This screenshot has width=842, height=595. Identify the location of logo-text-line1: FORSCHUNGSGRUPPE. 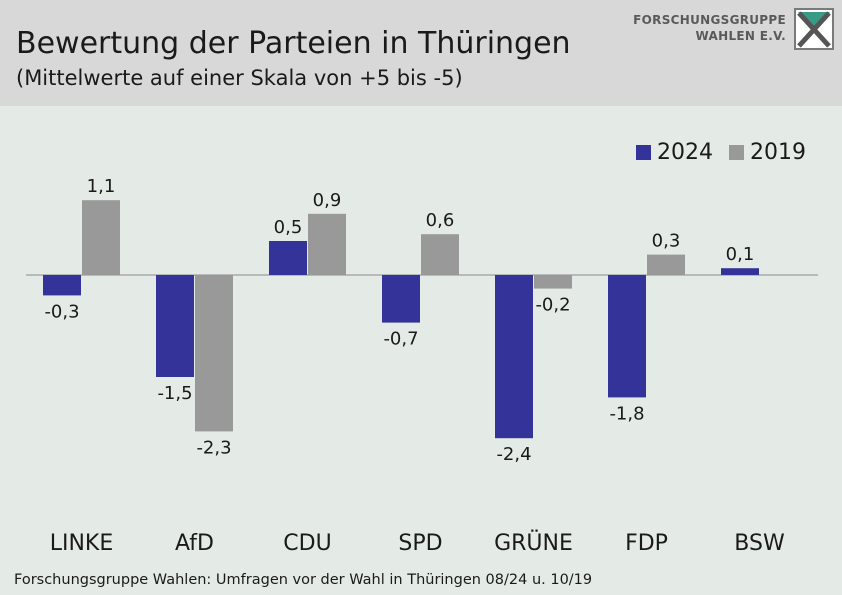
(709, 20).